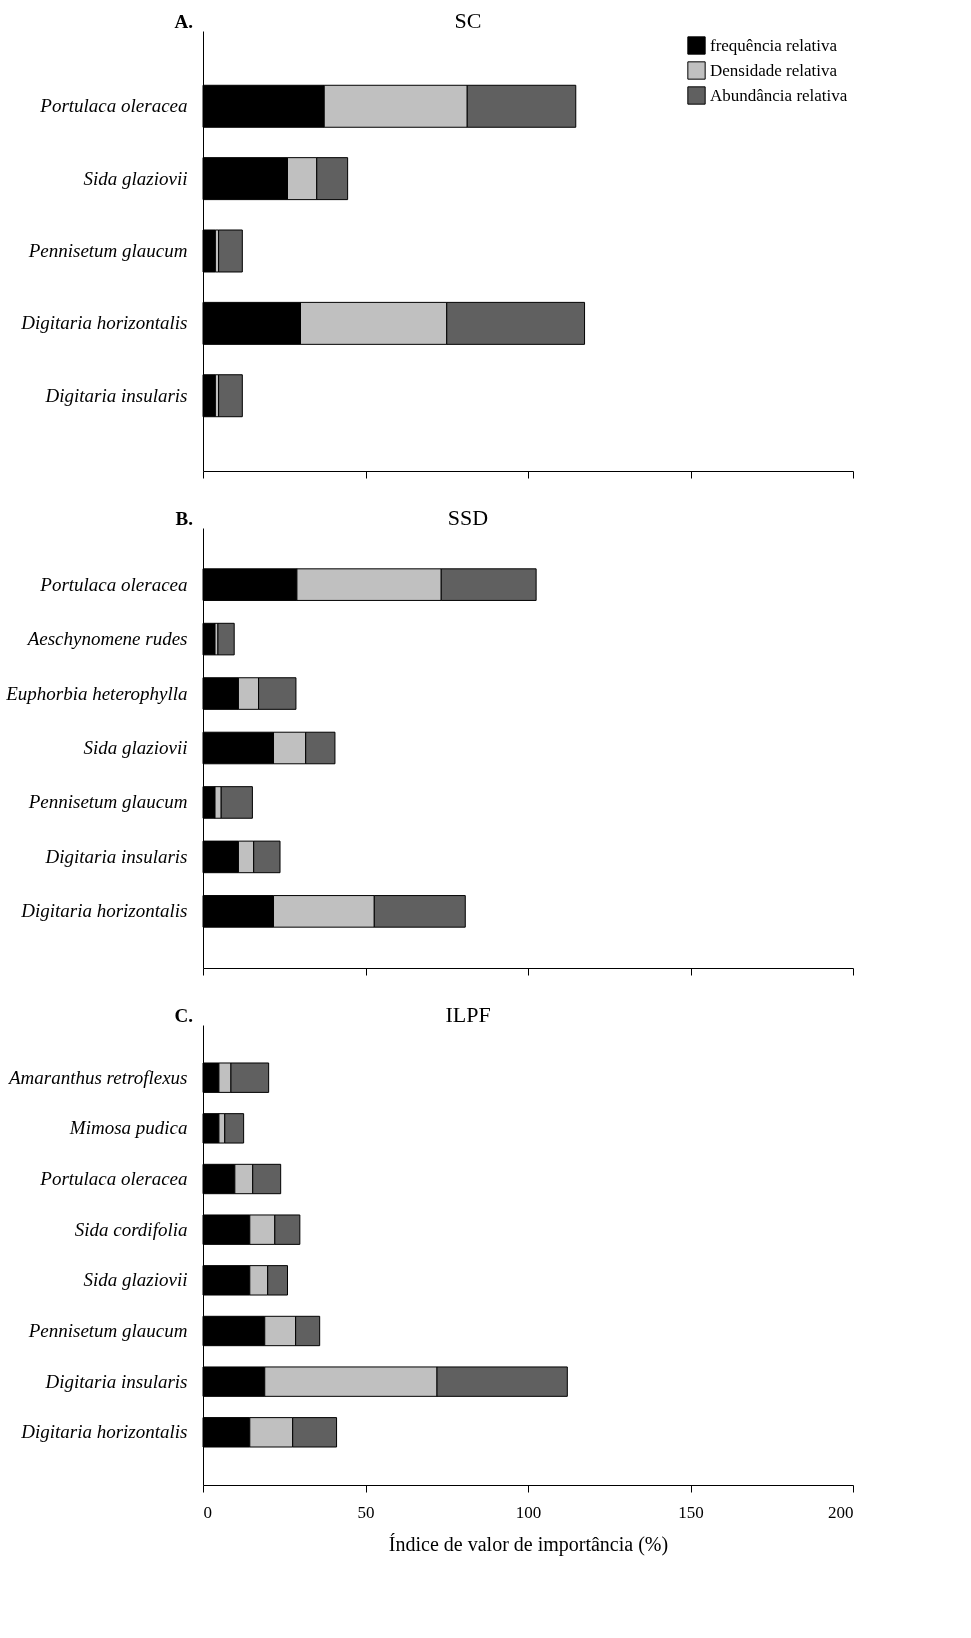 Image resolution: width=971 pixels, height=1638 pixels. I want to click on x-tick-label: 50, so click(366, 1512).